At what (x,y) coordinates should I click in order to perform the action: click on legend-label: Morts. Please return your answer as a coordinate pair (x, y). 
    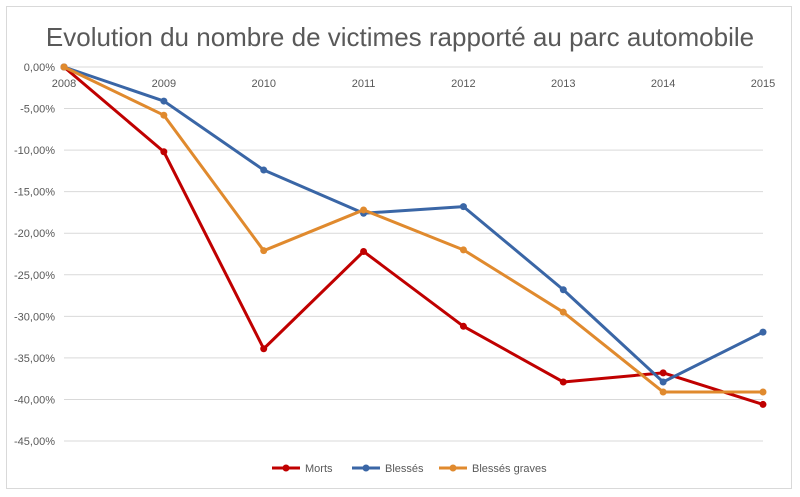
    Looking at the image, I should click on (319, 469).